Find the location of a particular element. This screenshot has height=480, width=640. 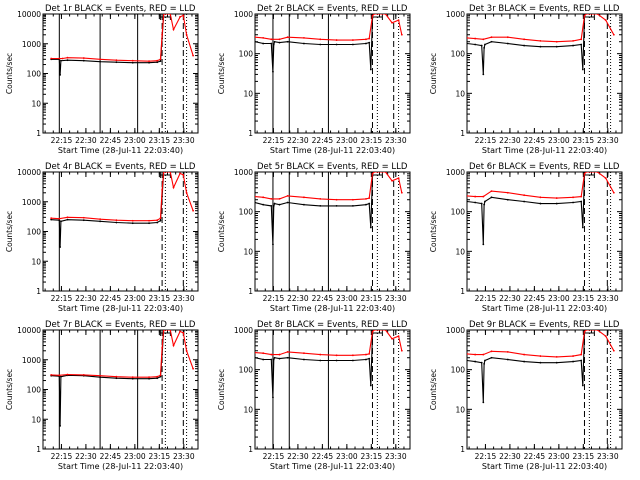

x-axis-label: Start Time (28-Jul-11 22:03:40) is located at coordinates (544, 466).